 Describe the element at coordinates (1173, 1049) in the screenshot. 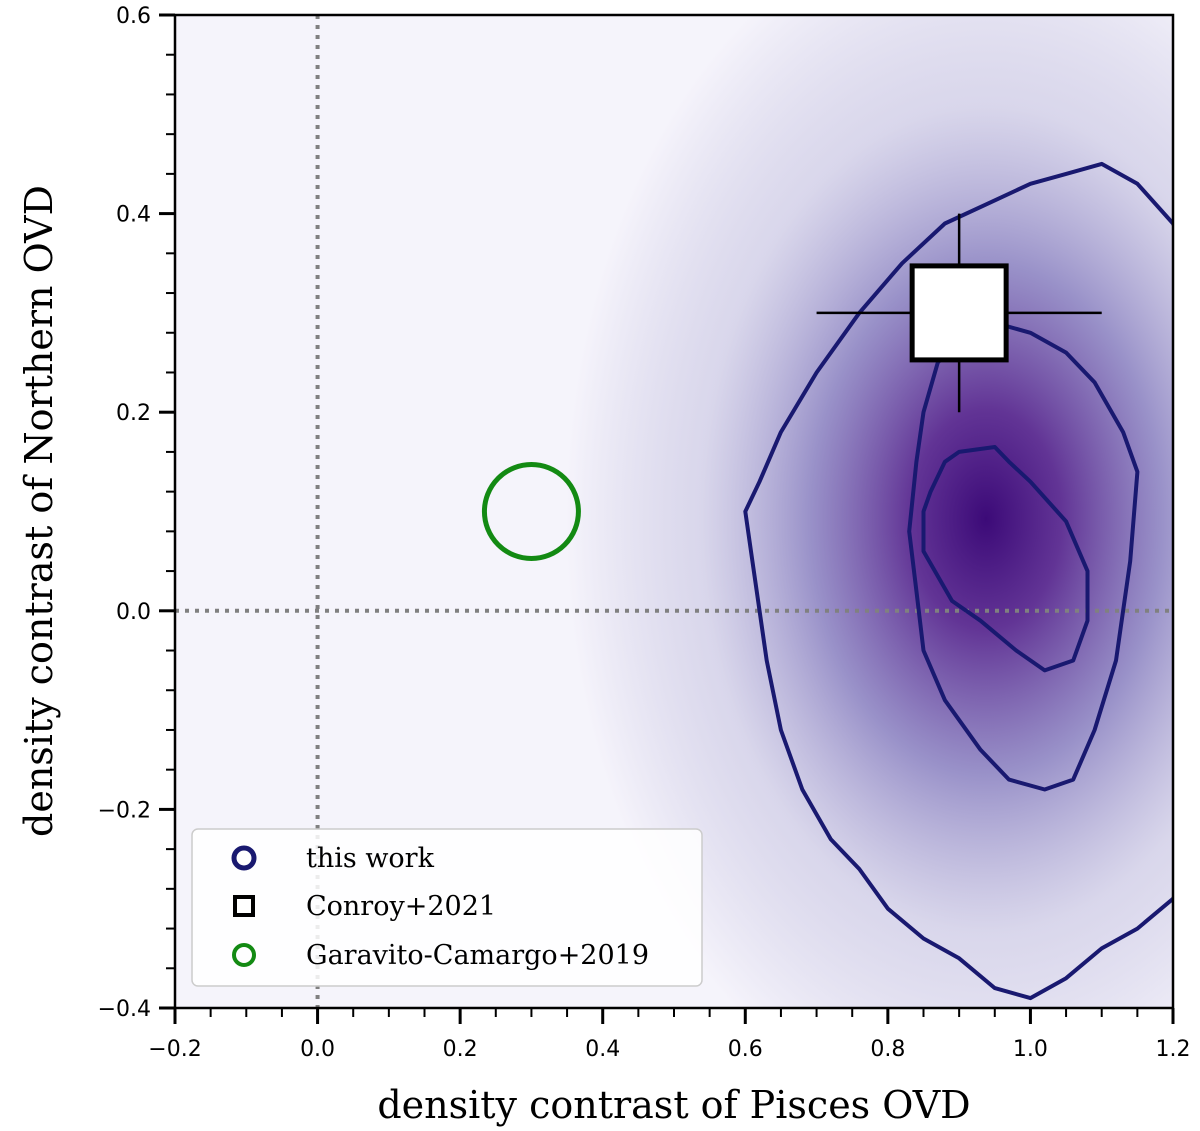

I see `x-tick-label: 1.2` at that location.